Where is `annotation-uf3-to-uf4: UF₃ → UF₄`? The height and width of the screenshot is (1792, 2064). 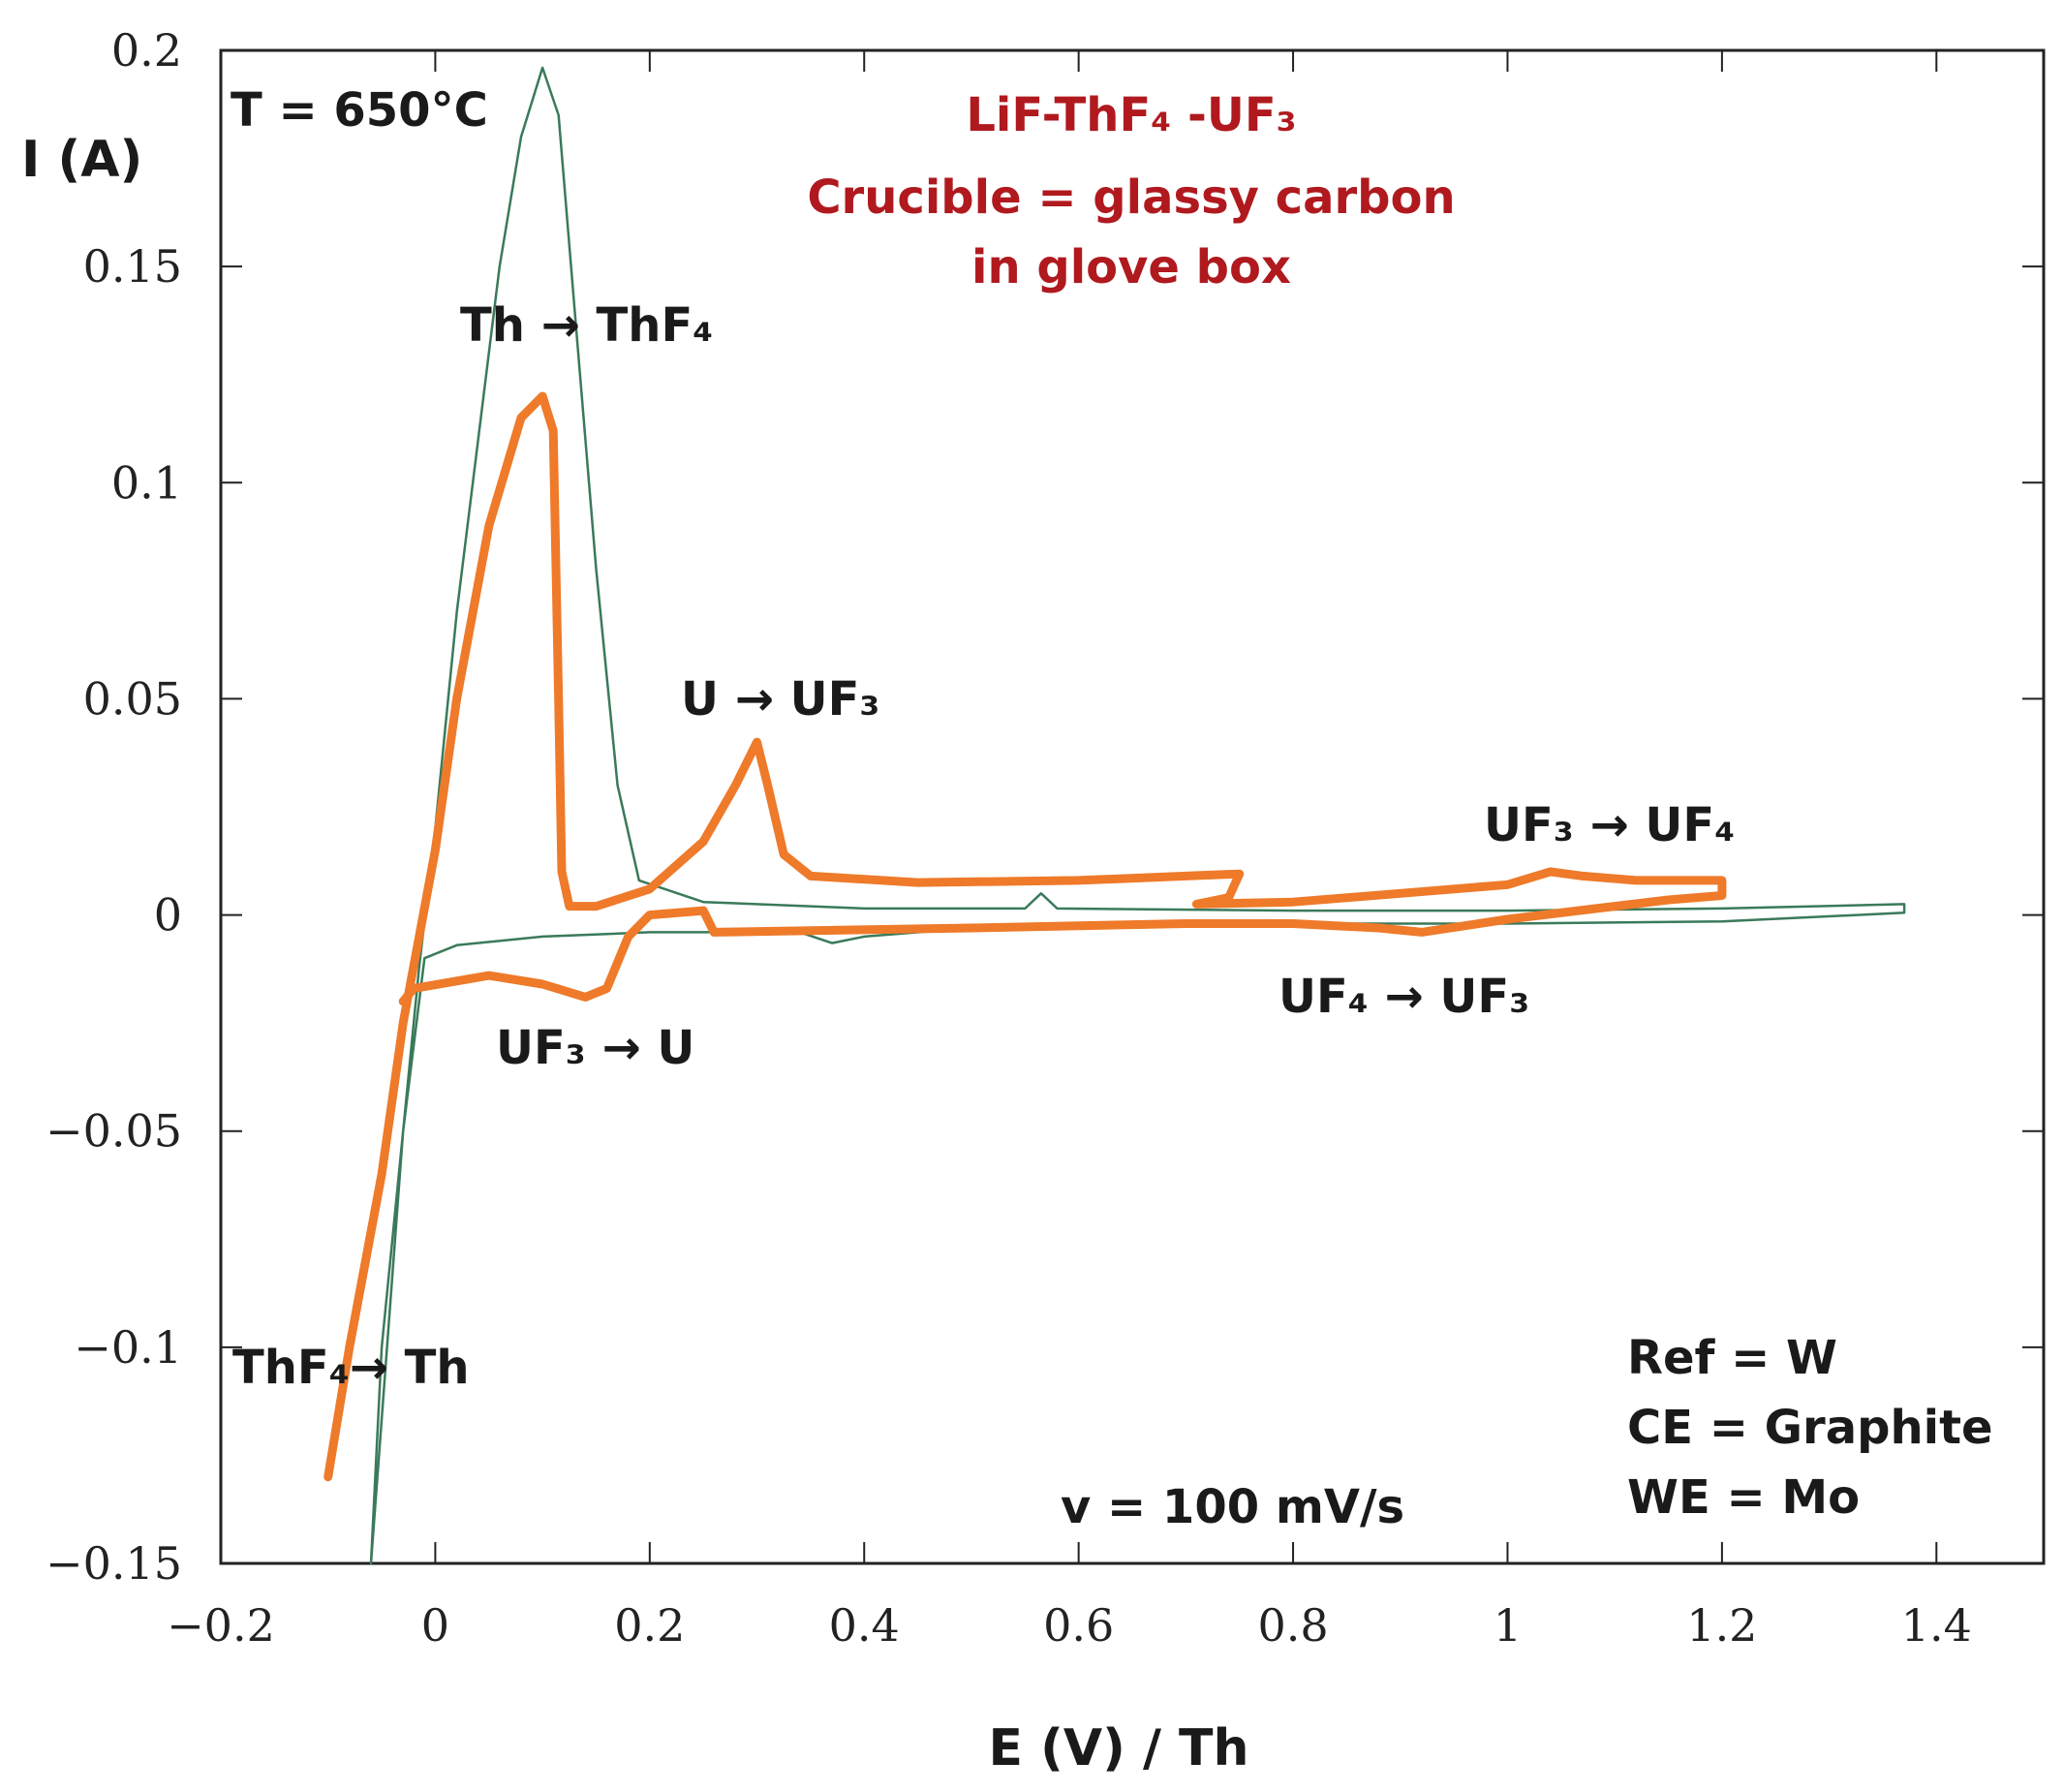
annotation-uf3-to-uf4: UF₃ → UF₄ is located at coordinates (1609, 825).